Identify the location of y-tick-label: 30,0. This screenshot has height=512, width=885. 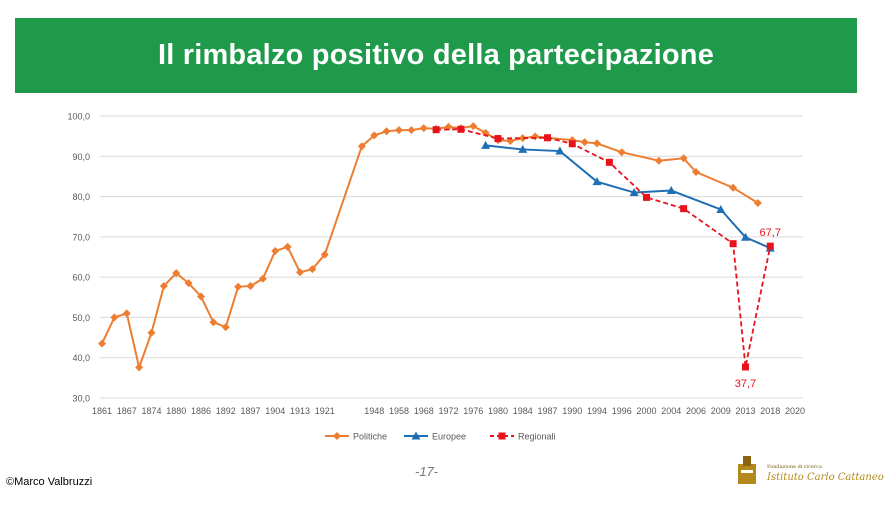
(81, 399).